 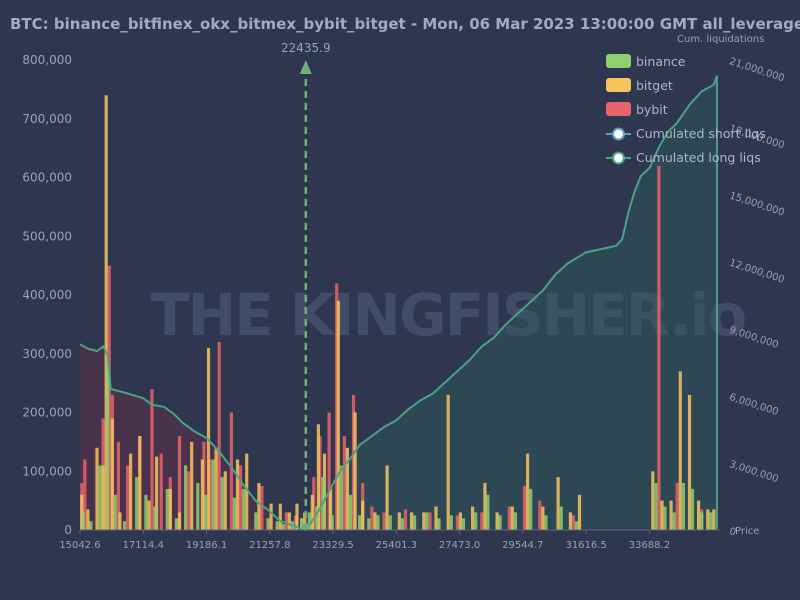 I want to click on y-right-tick-label: 6,000,000, so click(x=754, y=405).